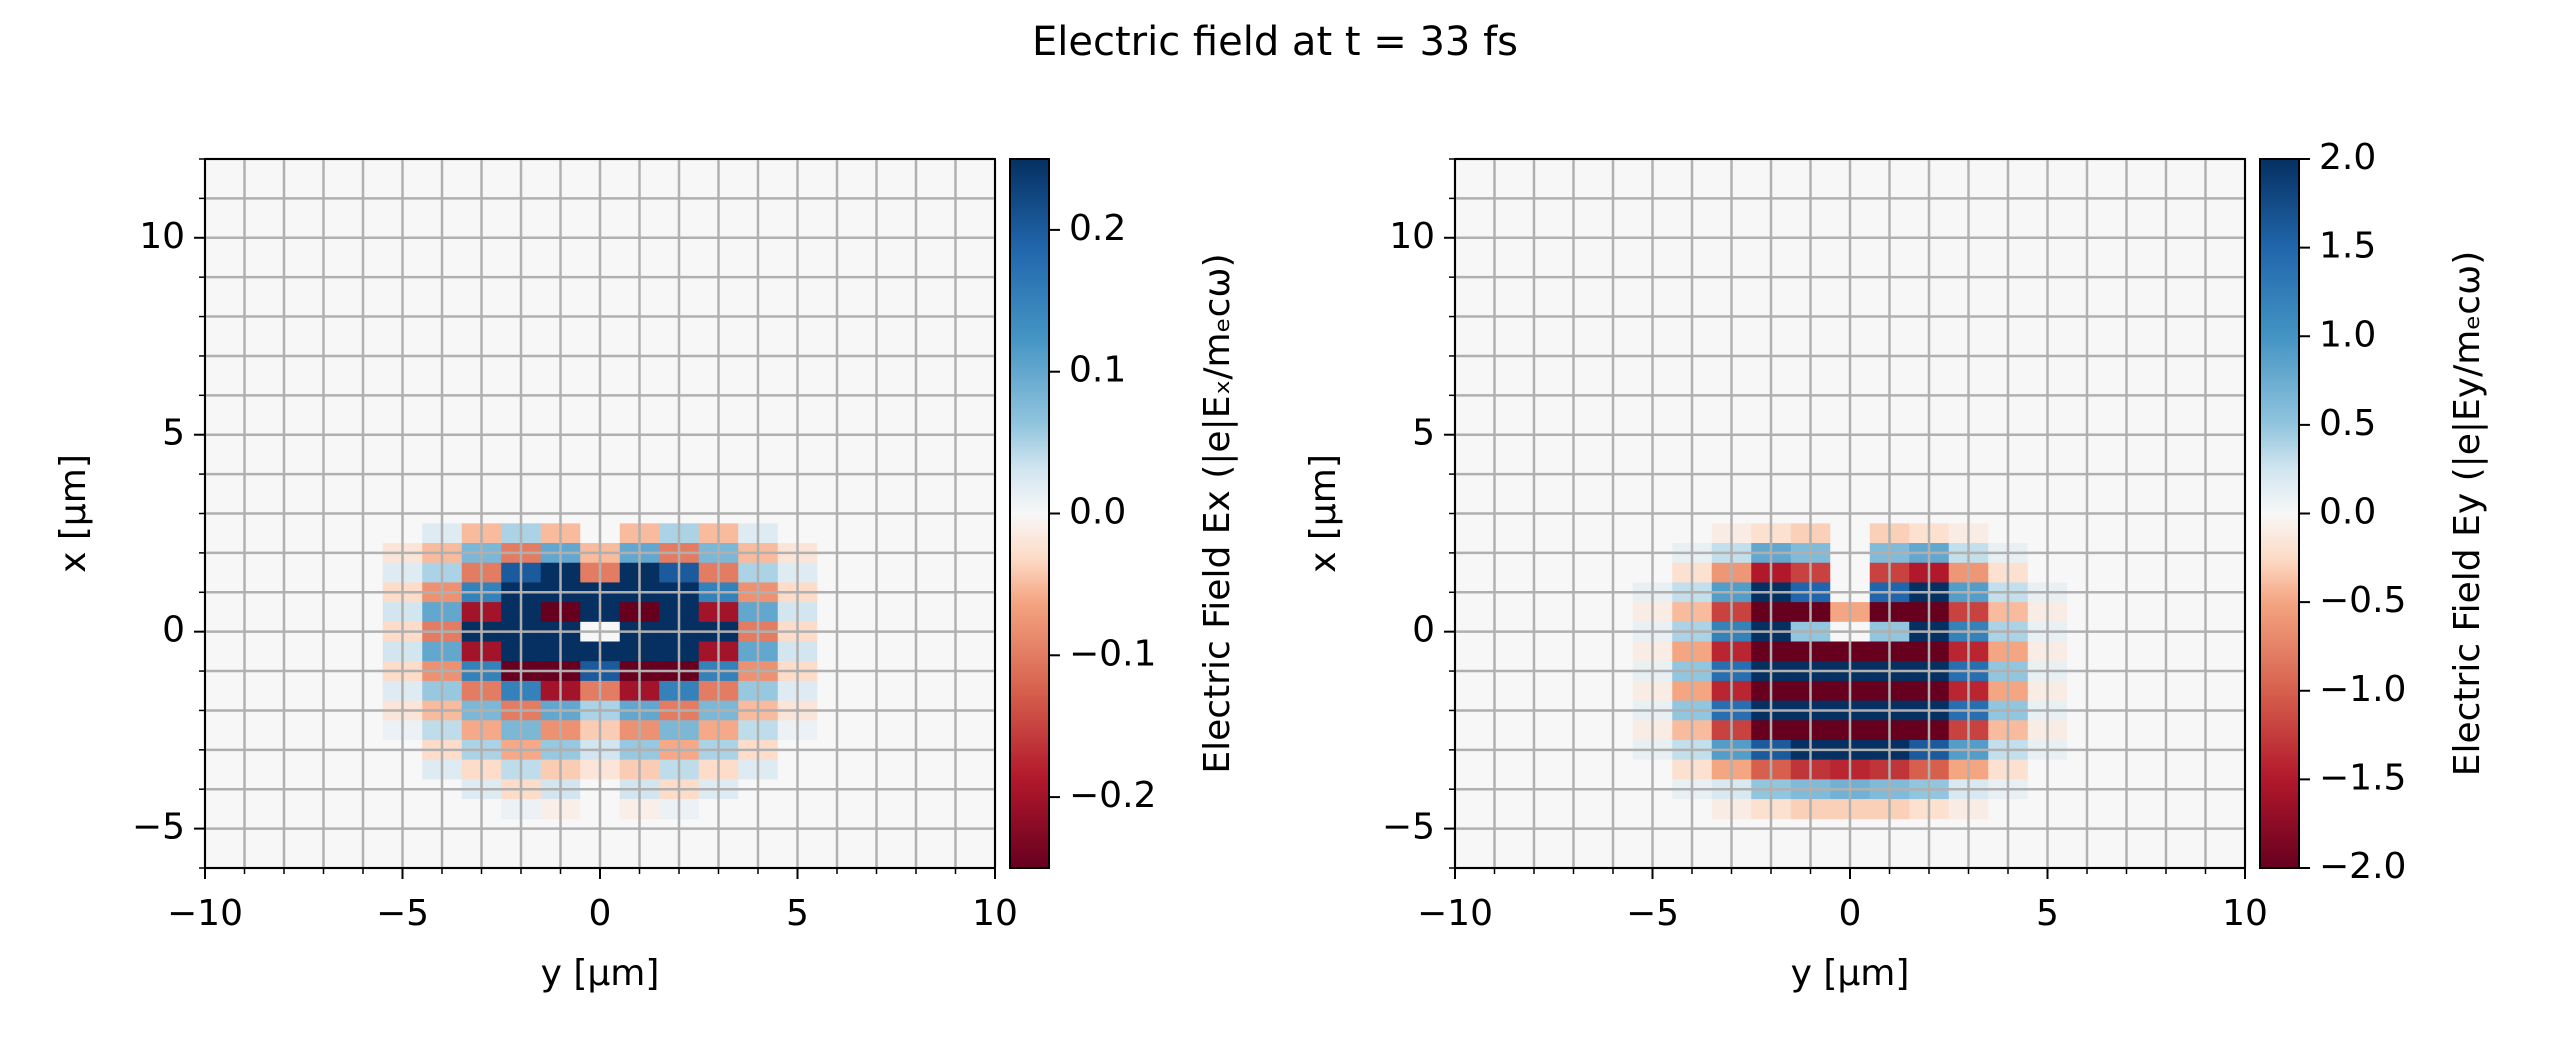 The width and height of the screenshot is (2550, 1050). What do you see at coordinates (2362, 600) in the screenshot?
I see `colorbar-tick-label: −0.5` at bounding box center [2362, 600].